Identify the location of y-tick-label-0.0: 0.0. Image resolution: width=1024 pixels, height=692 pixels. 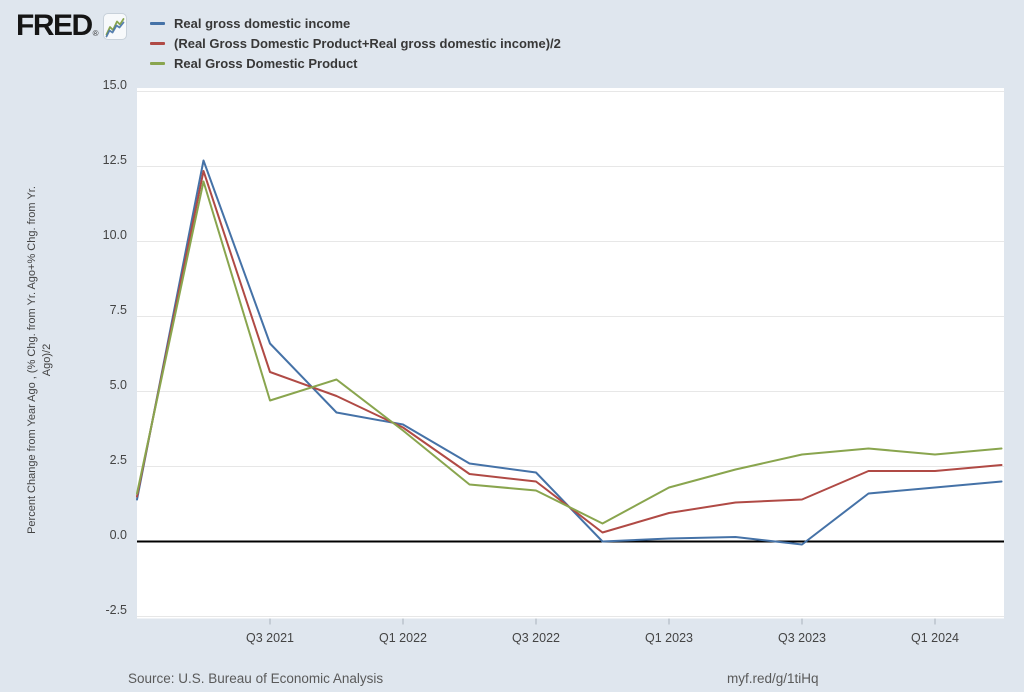
(118, 534).